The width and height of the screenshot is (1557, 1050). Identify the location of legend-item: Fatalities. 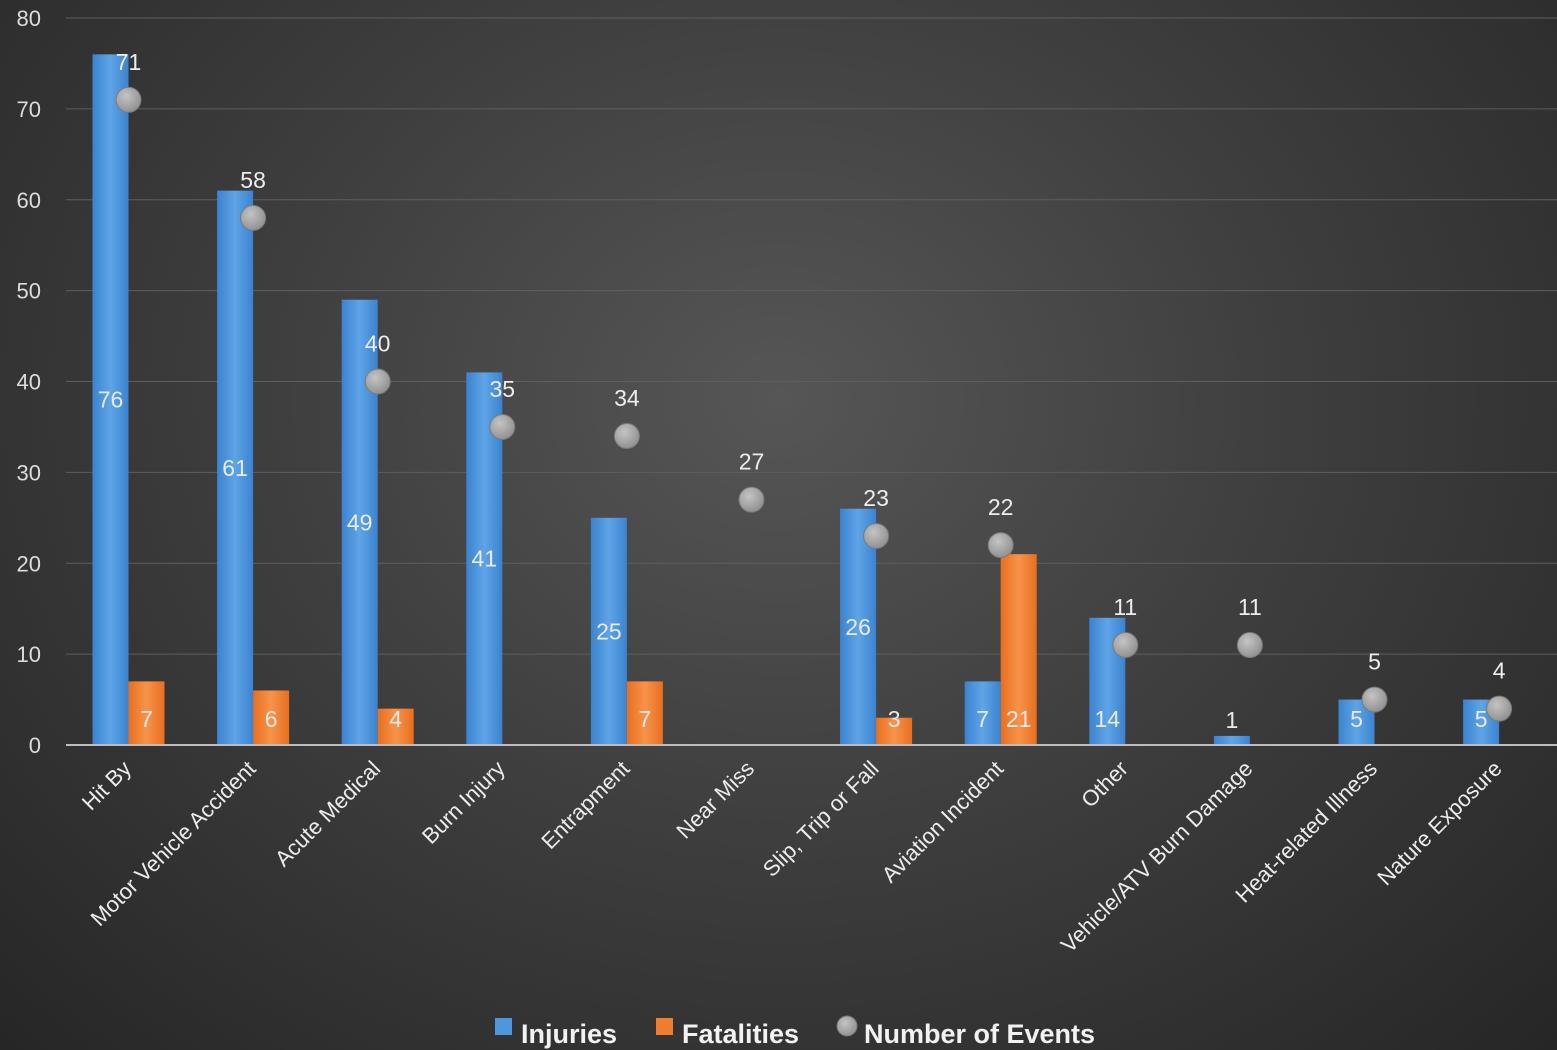
(727, 1033).